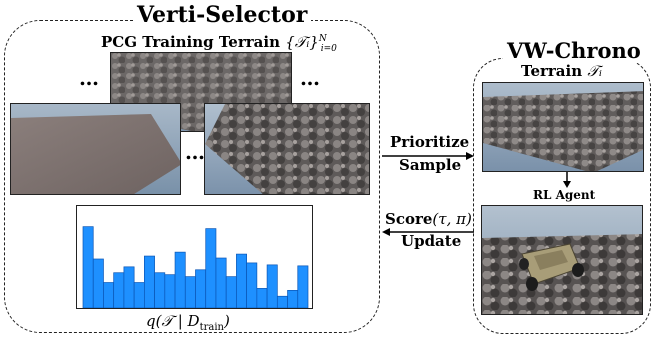 The height and width of the screenshot is (337, 655). I want to click on vw-terrain-panel, so click(563, 127).